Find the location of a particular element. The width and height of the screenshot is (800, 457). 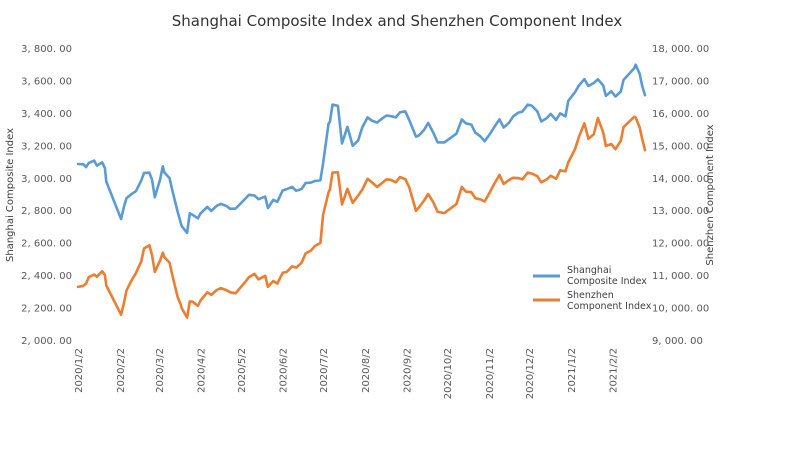

left-tick-label: 3, 000. 00 is located at coordinates (46, 179).